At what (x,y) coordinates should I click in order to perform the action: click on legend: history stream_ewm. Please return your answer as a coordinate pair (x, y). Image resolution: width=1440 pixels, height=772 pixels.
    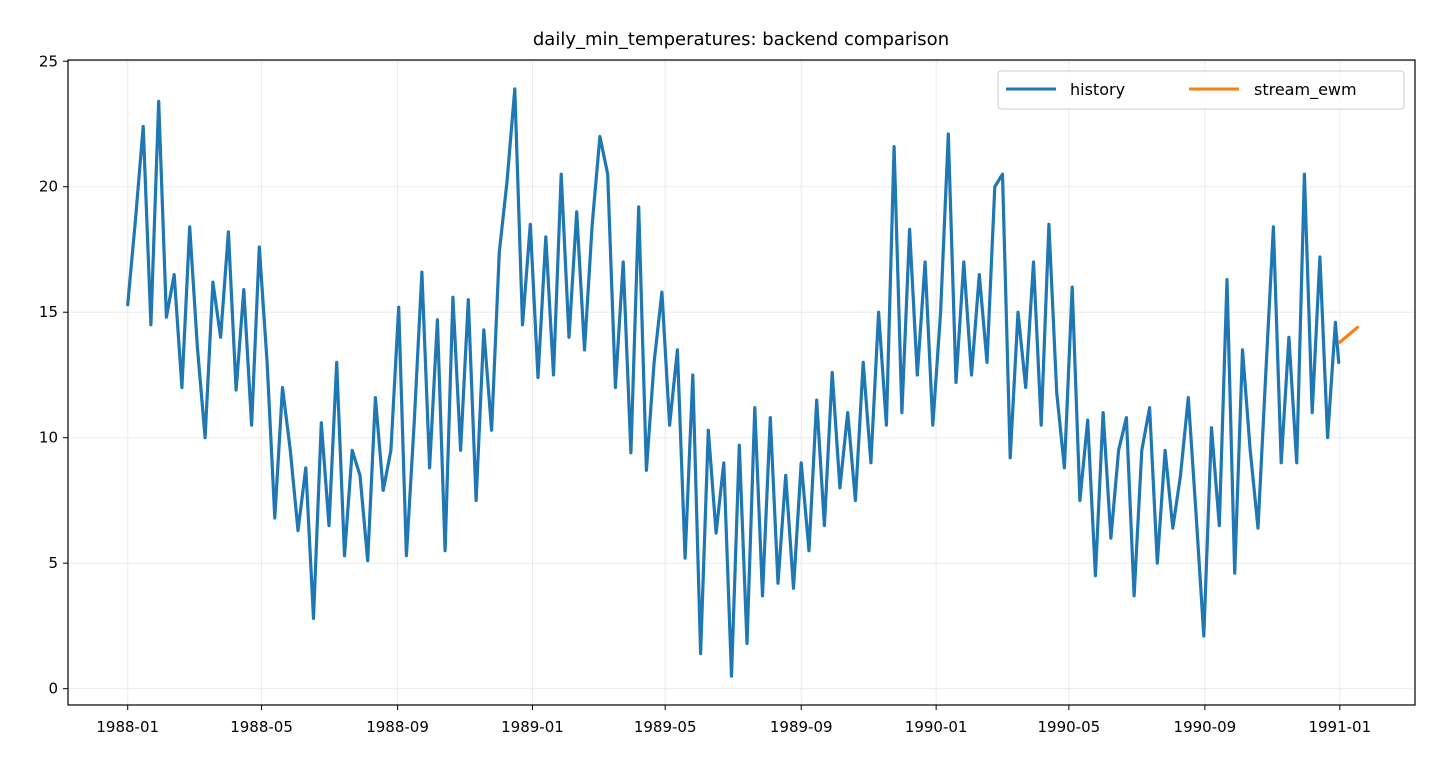
    Looking at the image, I should click on (1201, 90).